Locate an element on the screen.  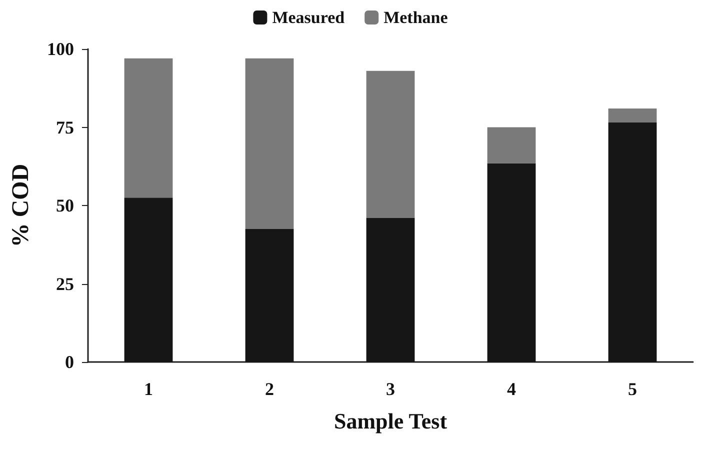
x-tick-label: 3 is located at coordinates (390, 389).